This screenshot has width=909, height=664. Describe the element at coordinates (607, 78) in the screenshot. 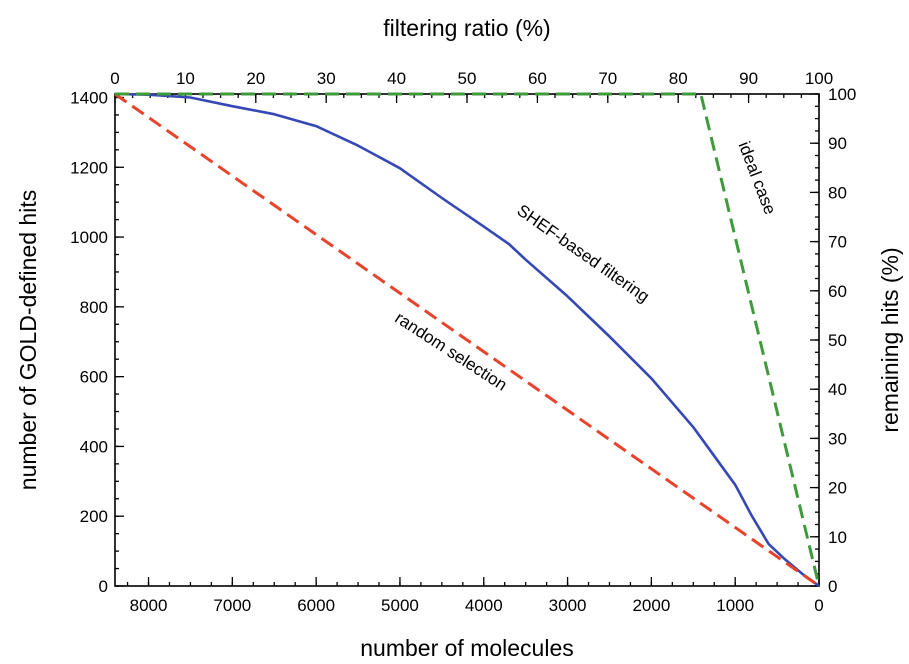

I see `top-tick-label: 70` at that location.